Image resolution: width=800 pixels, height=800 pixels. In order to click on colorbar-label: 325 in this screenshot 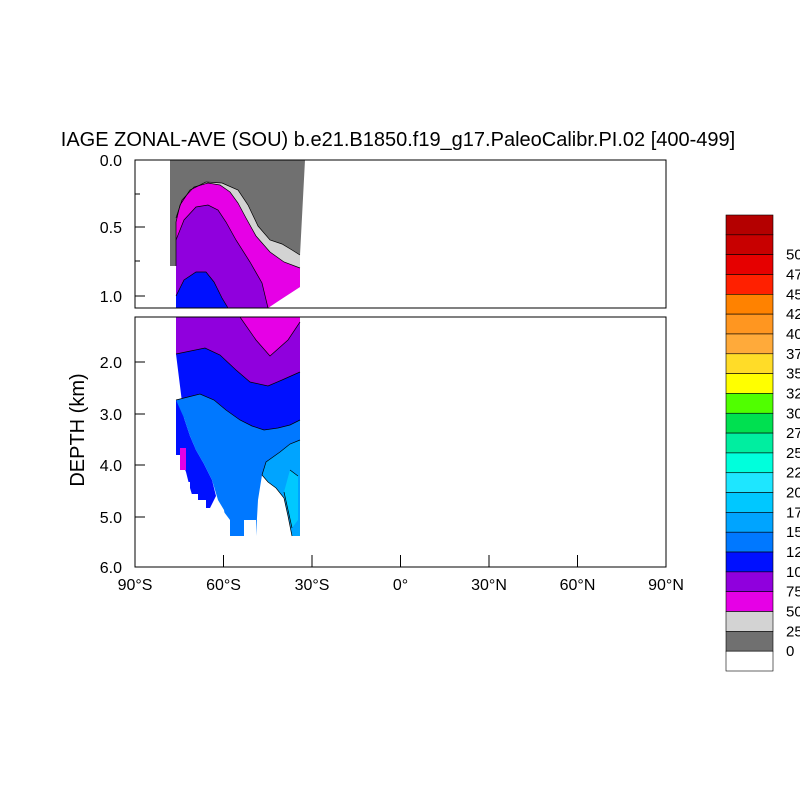, I will do `click(793, 393)`.